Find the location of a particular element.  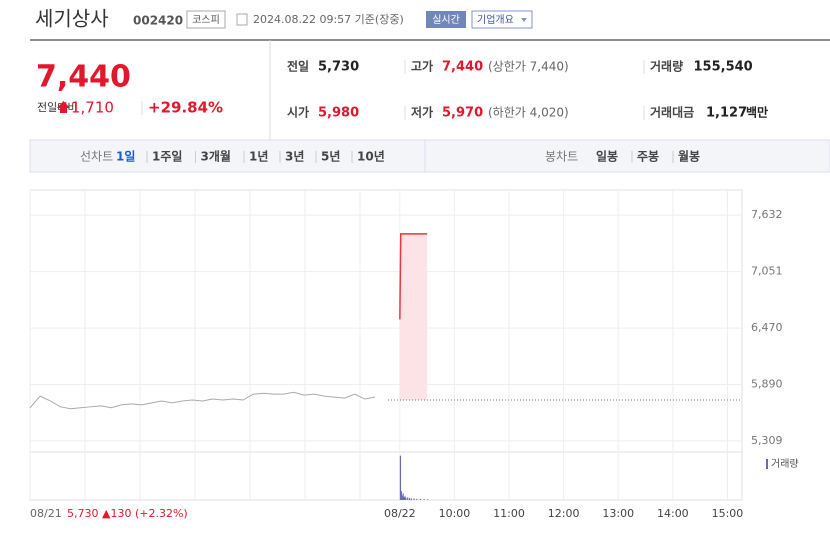

stat-note: (상한가 7,440) is located at coordinates (528, 67).